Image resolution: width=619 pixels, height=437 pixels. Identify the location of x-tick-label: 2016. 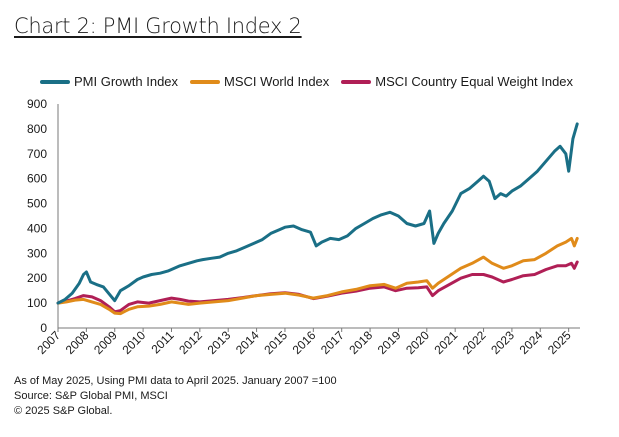
(304, 342).